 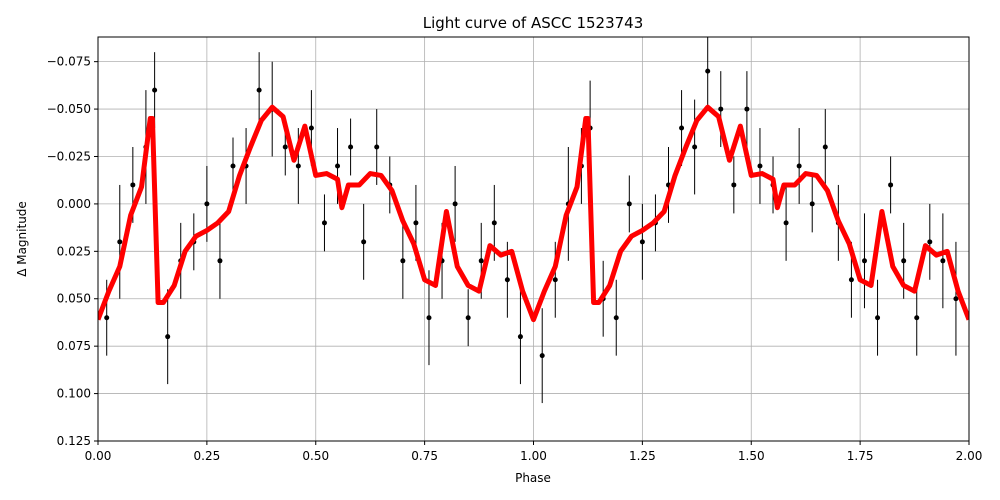 What do you see at coordinates (69, 62) in the screenshot?
I see `y-tick-label: −0.075` at bounding box center [69, 62].